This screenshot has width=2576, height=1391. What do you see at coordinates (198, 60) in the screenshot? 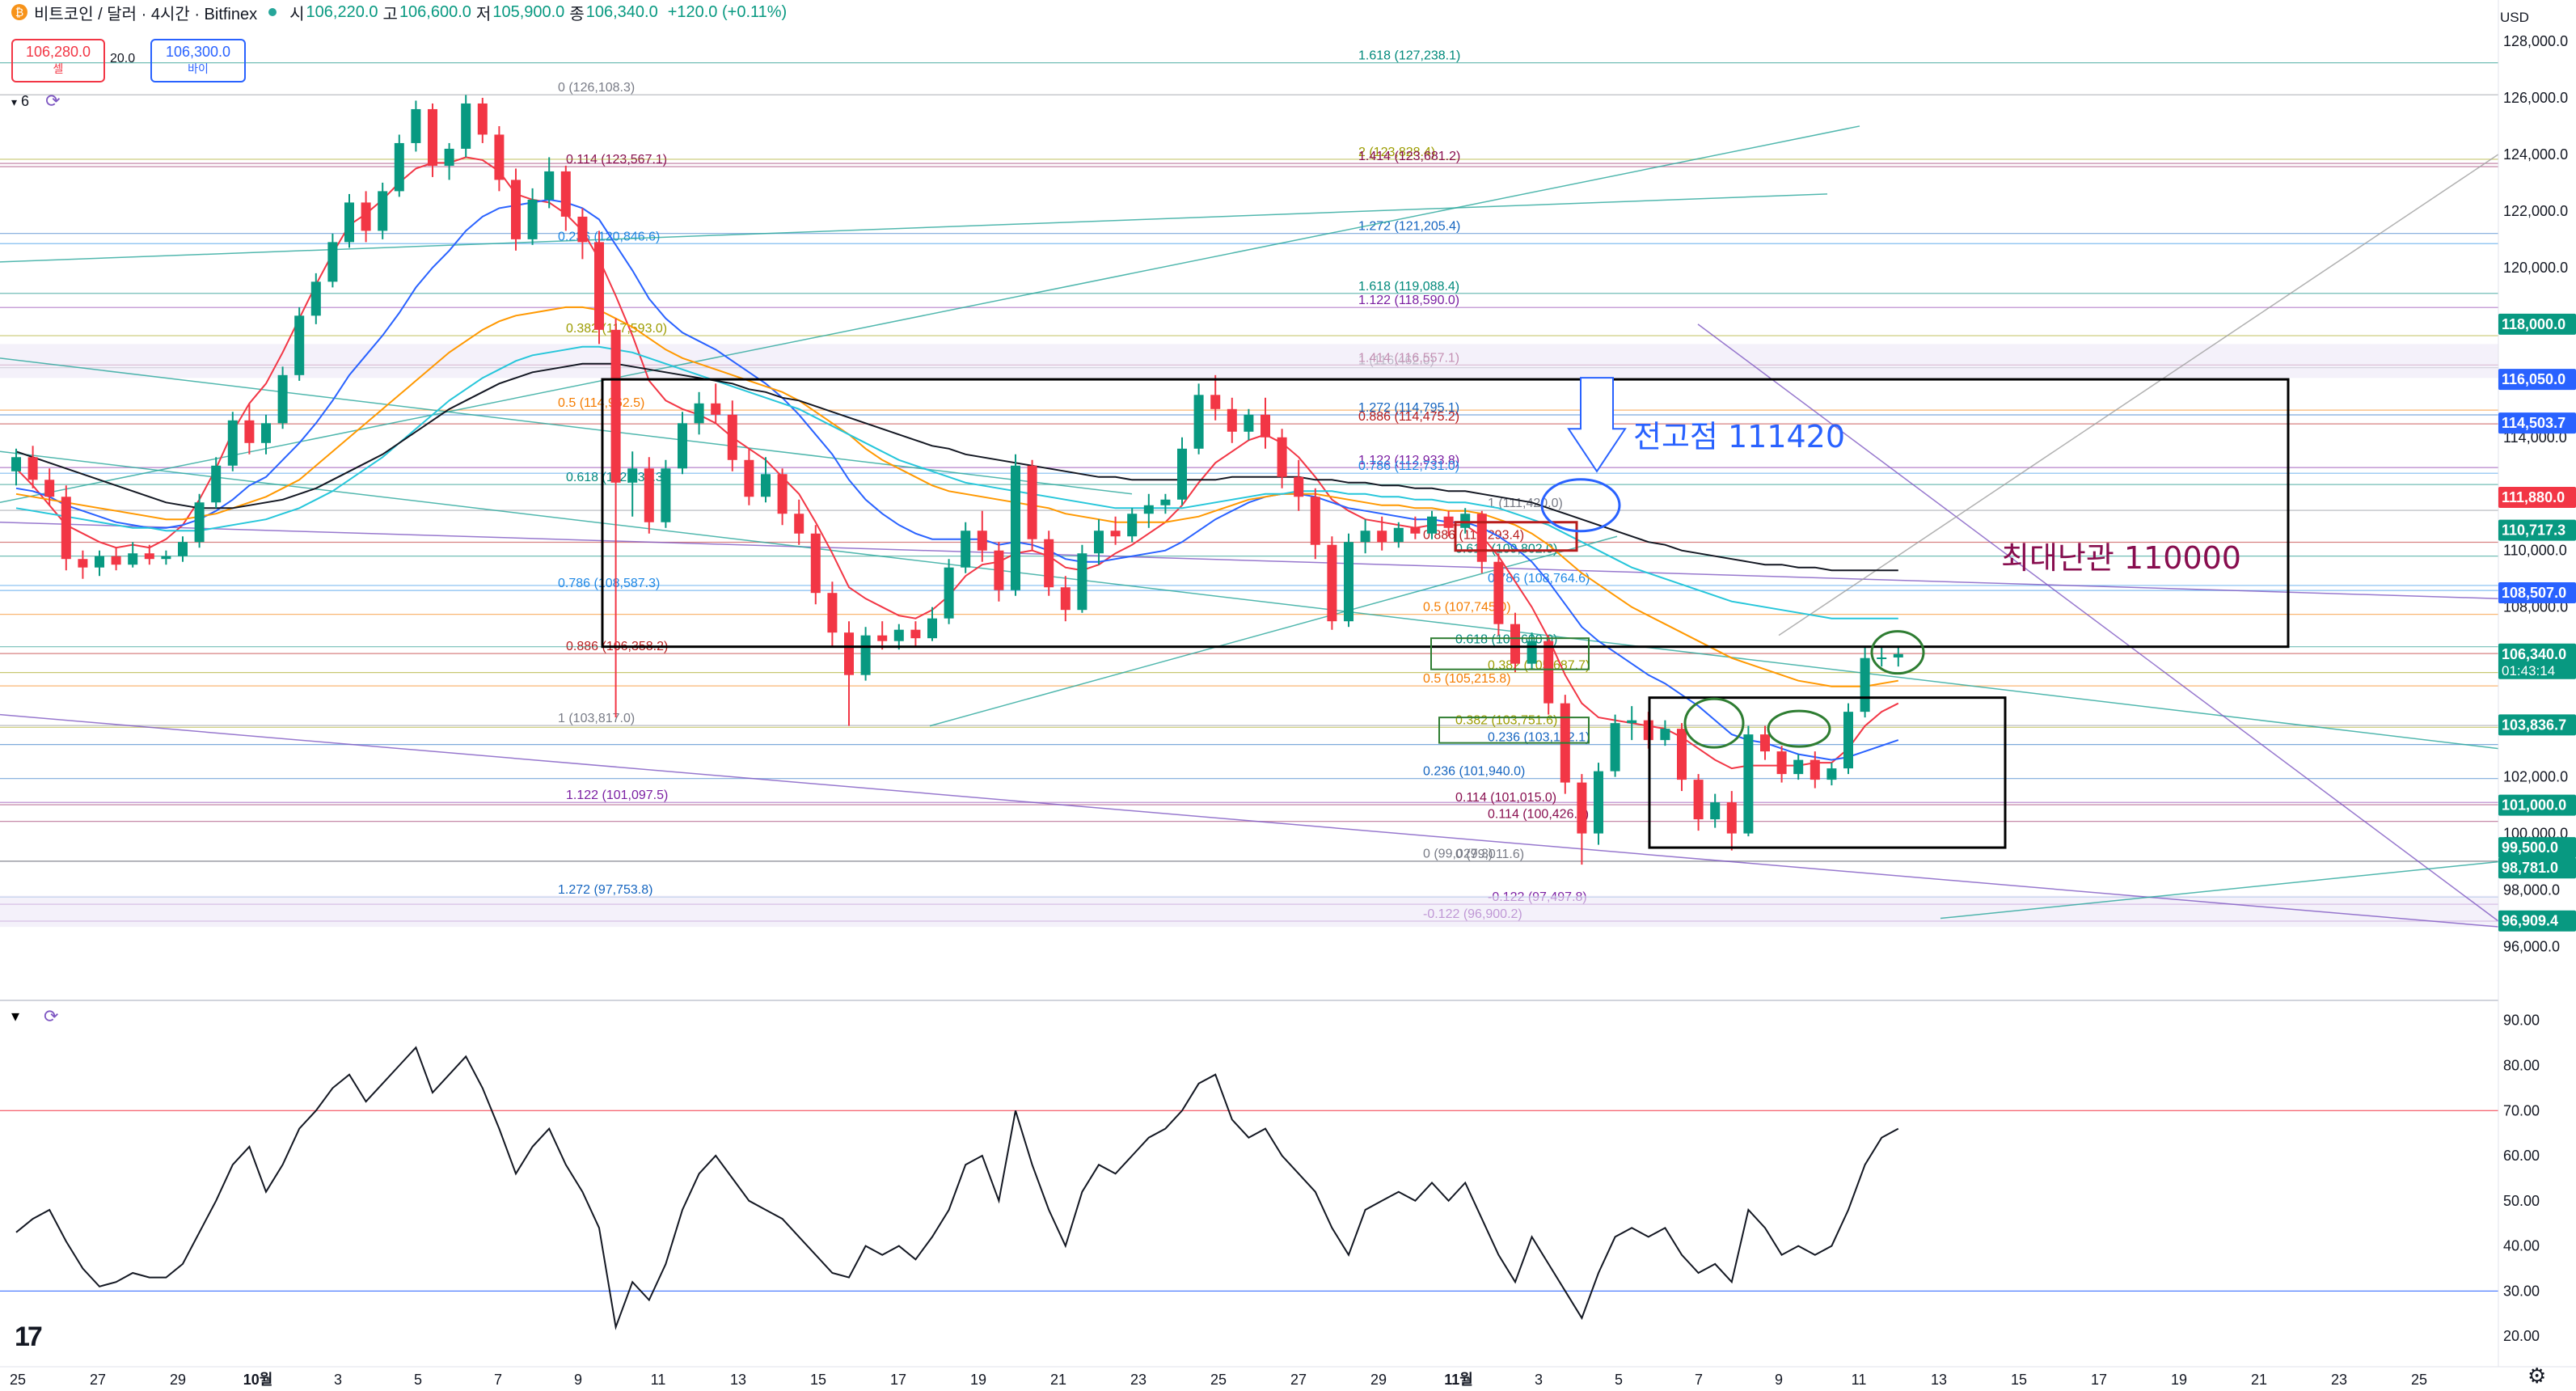
I see `buy-button: 106,300.0 바이` at bounding box center [198, 60].